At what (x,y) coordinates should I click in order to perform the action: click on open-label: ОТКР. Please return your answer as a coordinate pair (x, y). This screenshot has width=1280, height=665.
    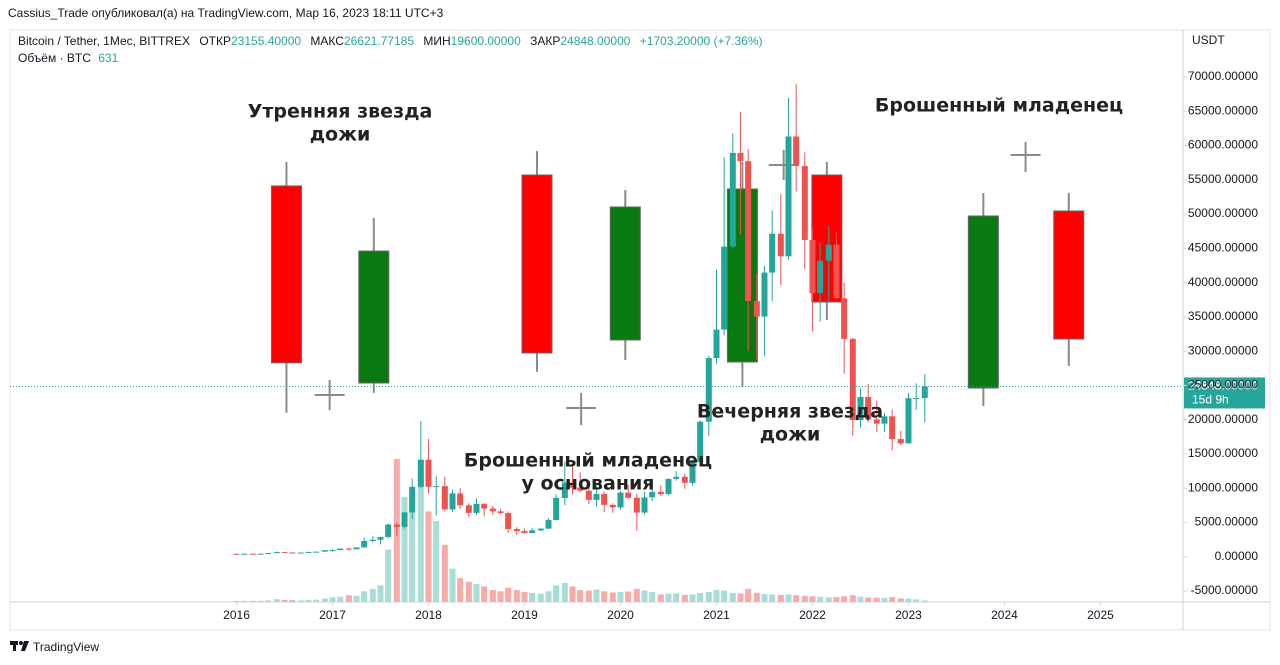
    Looking at the image, I should click on (215, 41).